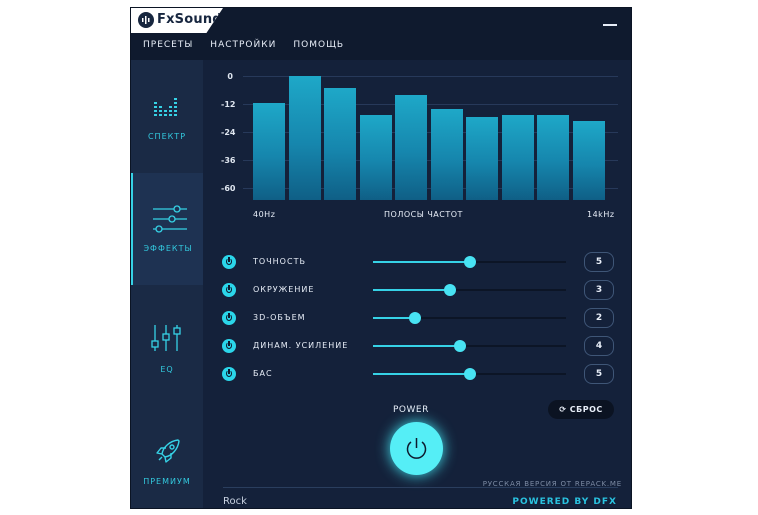 This screenshot has width=758, height=515. Describe the element at coordinates (228, 188) in the screenshot. I see `y-tick-label: -60` at that location.